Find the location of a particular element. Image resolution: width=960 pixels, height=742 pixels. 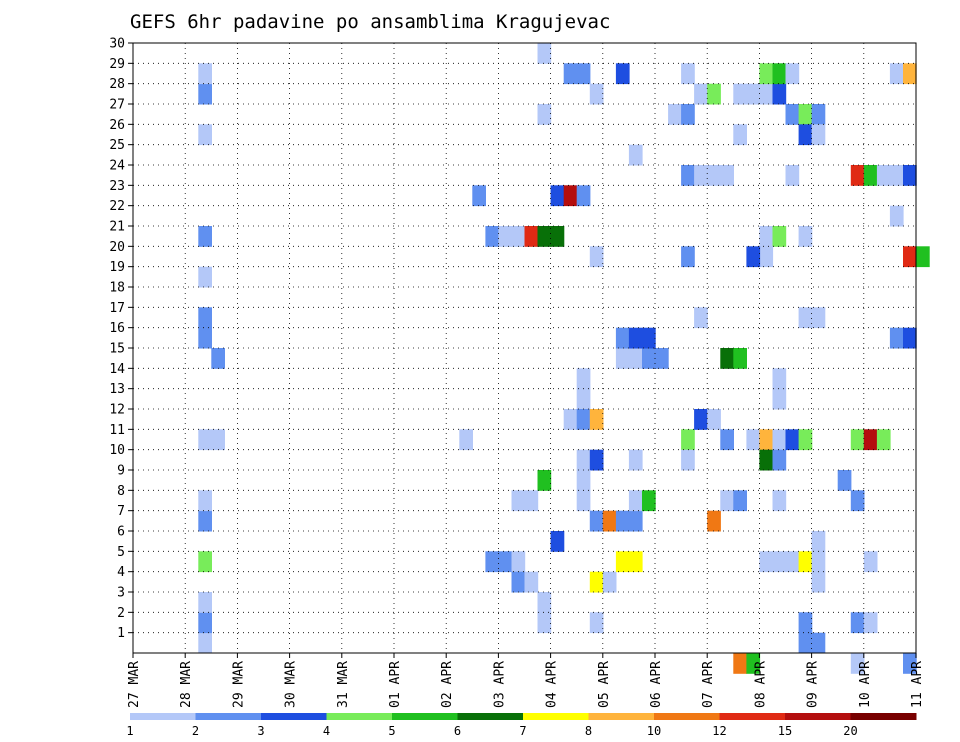

colorbar-label: 7 is located at coordinates (522, 731).